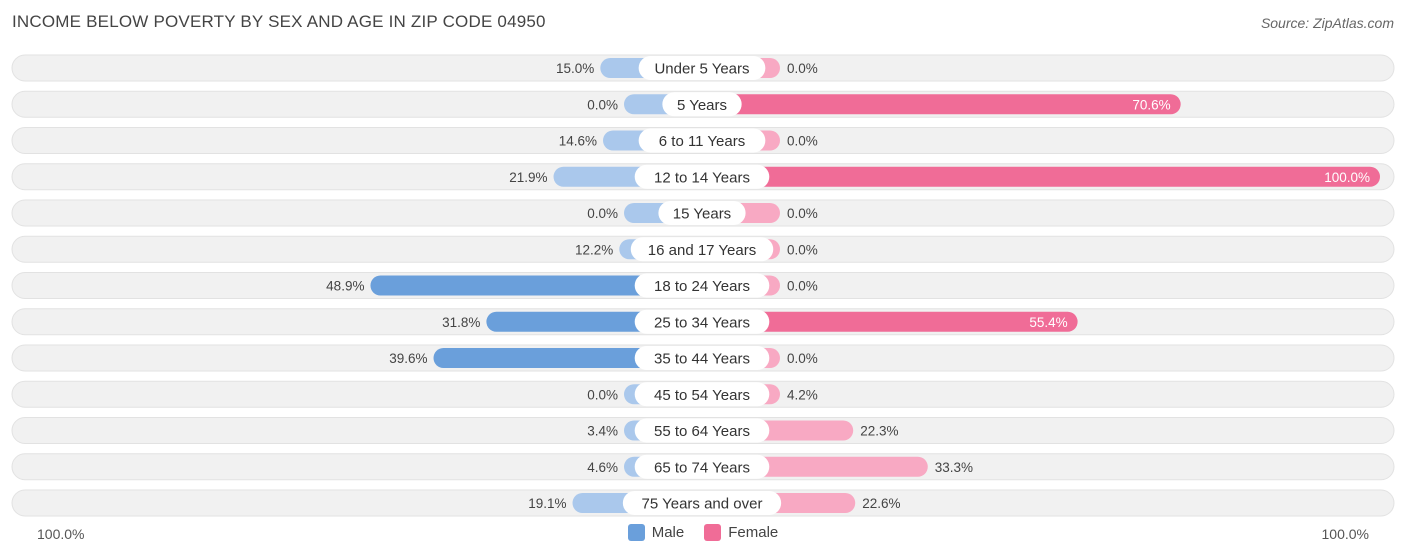 Image resolution: width=1406 pixels, height=559 pixels. What do you see at coordinates (547, 503) in the screenshot?
I see `value-label-male-75-years-and-over: 19.1%` at bounding box center [547, 503].